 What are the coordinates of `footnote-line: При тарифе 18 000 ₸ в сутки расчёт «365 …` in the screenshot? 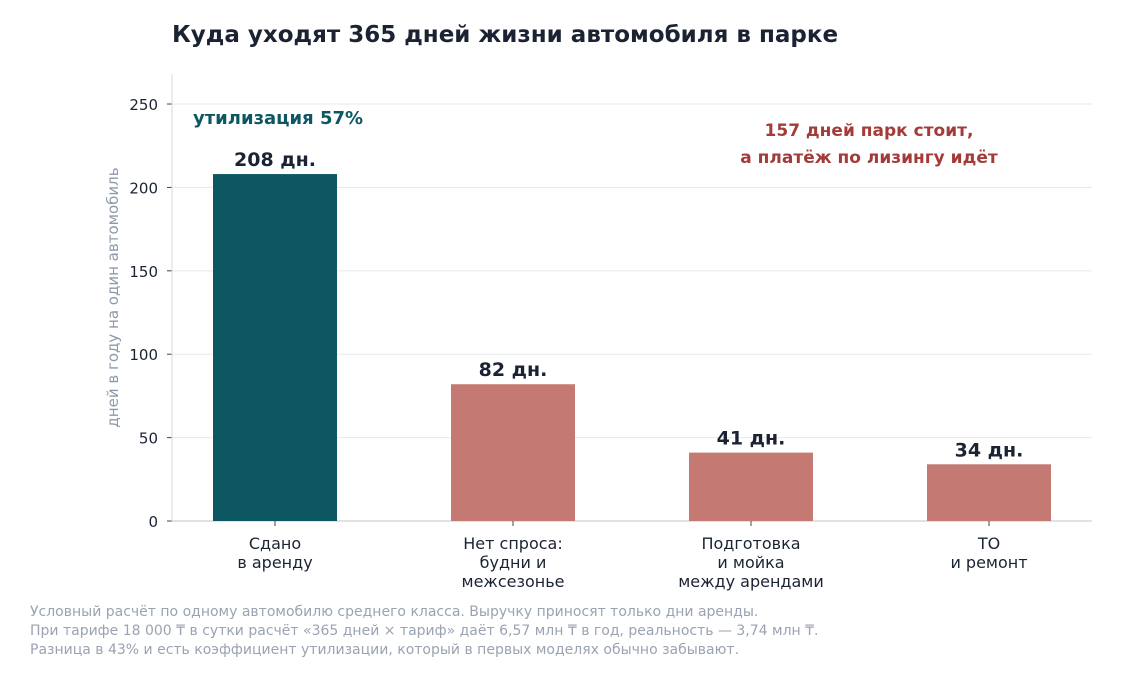 It's located at (424, 631).